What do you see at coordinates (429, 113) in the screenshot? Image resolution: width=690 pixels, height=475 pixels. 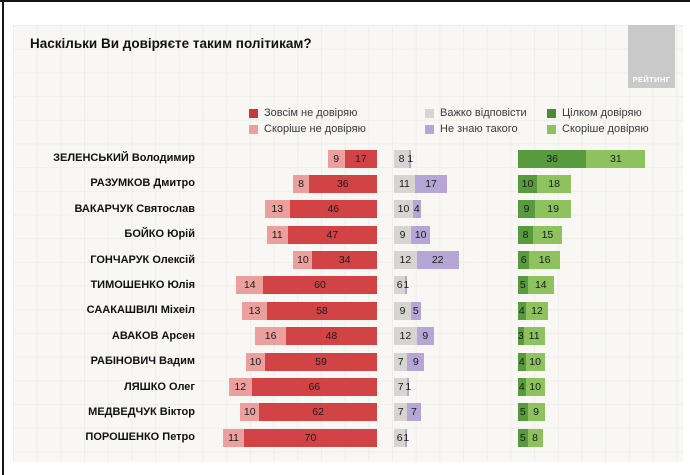 I see `legend-swatch-hard-to-answer` at bounding box center [429, 113].